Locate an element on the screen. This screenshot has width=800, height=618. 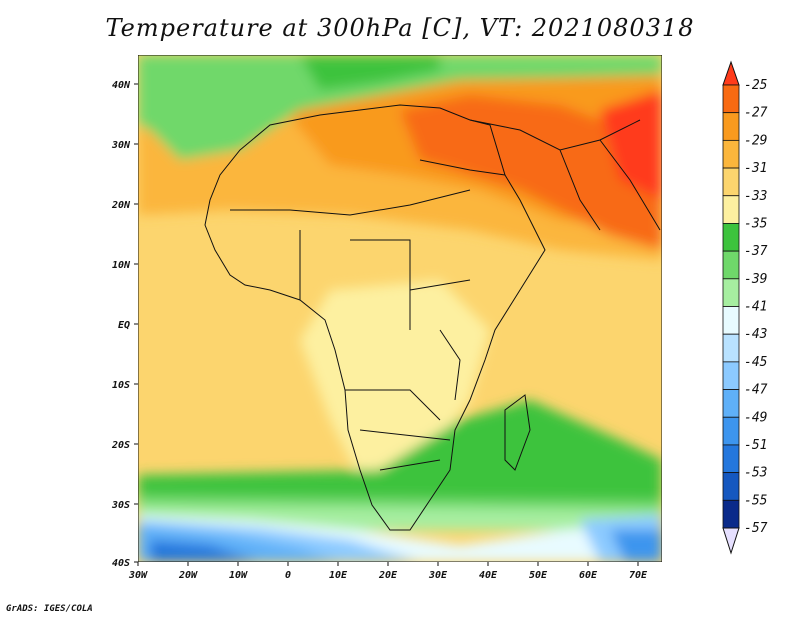
lon-label: 20W is located at coordinates (188, 575).